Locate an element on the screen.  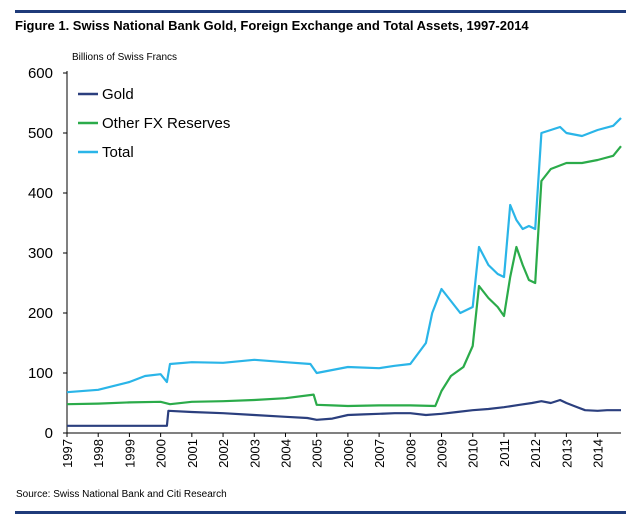
x-tick-label: 2003 is located at coordinates (254, 453).